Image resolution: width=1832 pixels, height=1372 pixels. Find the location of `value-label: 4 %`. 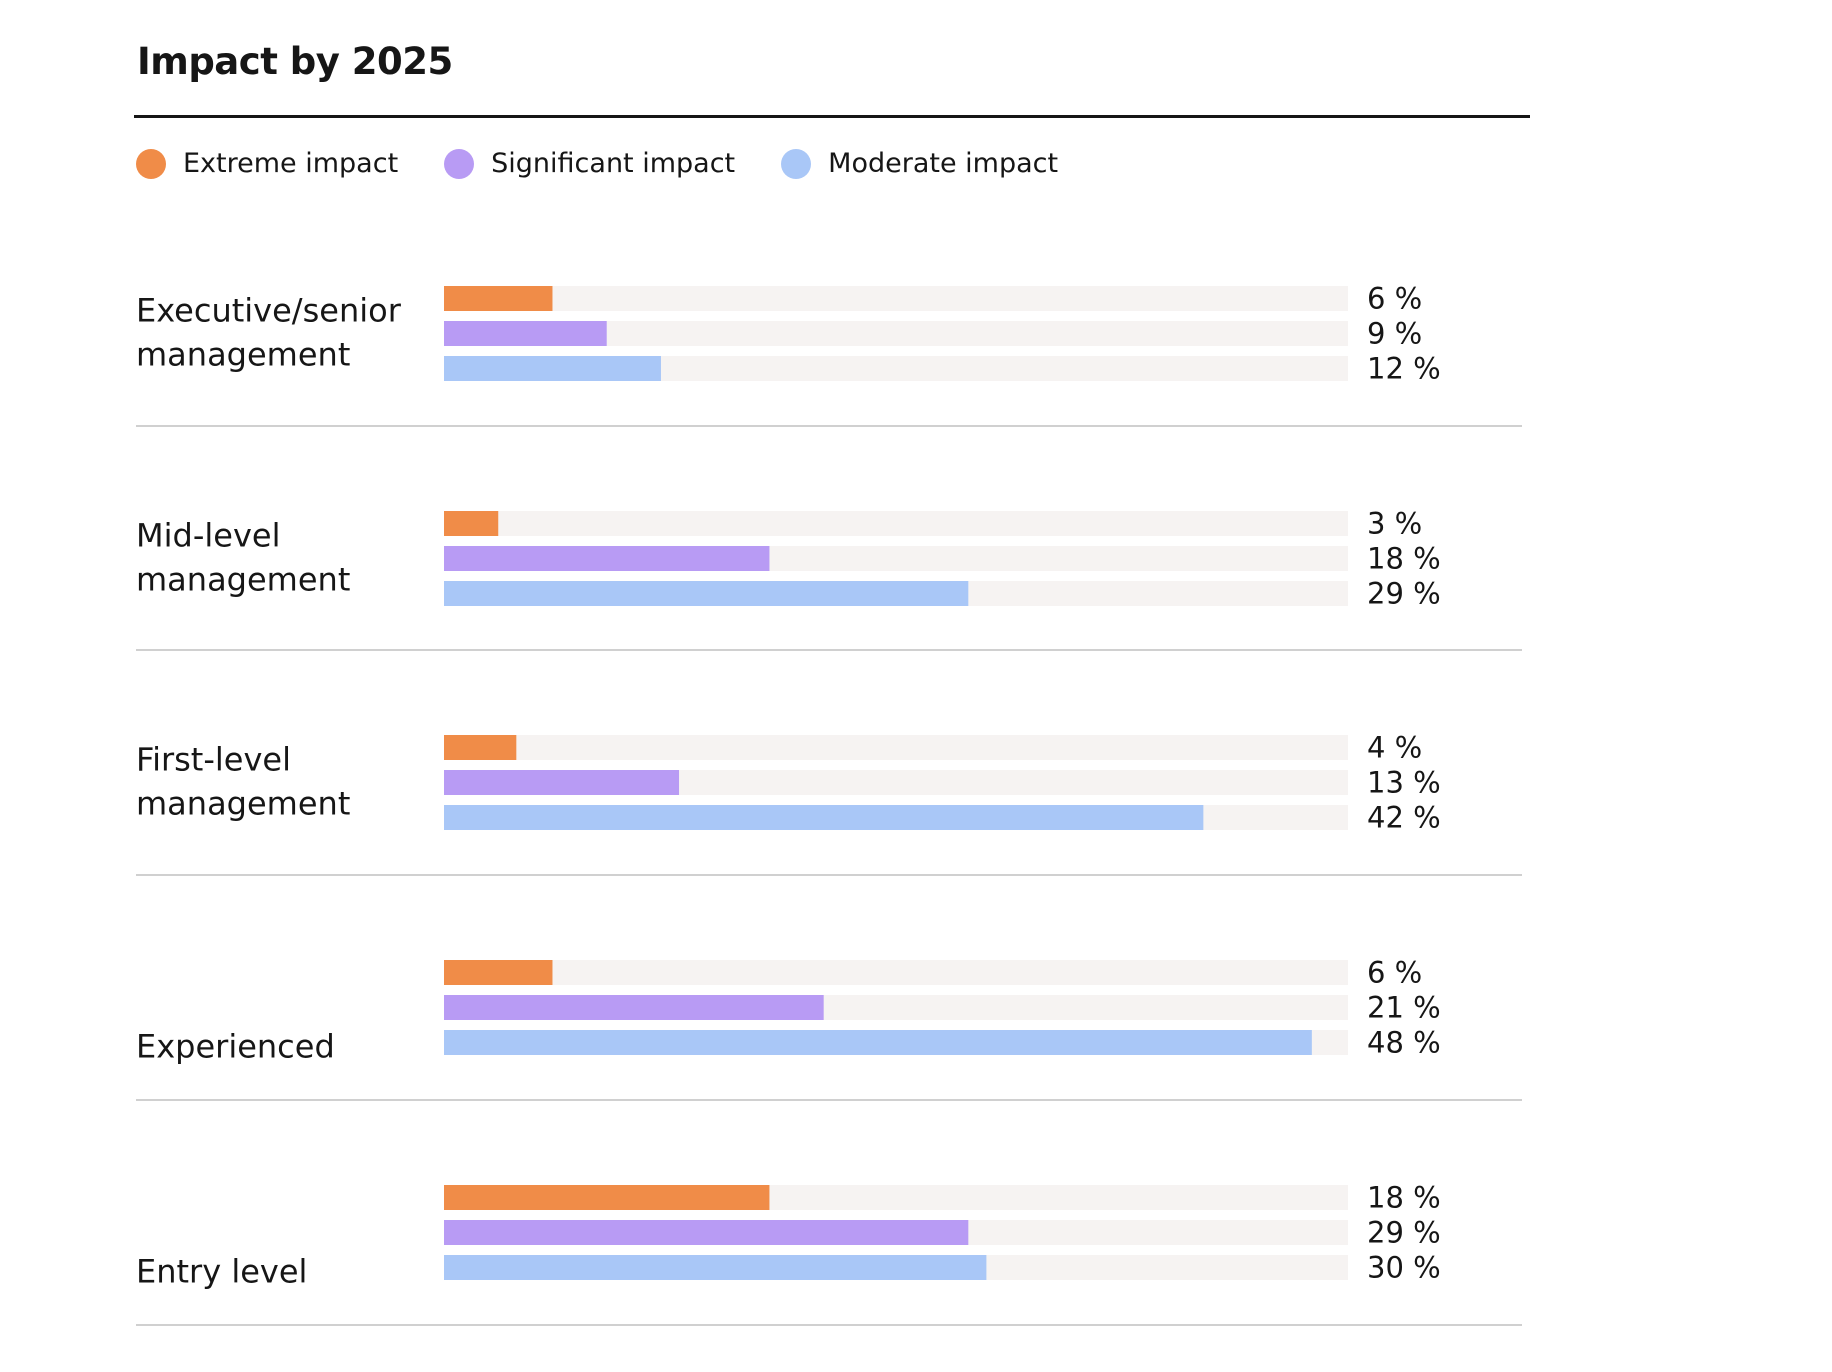

value-label: 4 % is located at coordinates (1394, 748).